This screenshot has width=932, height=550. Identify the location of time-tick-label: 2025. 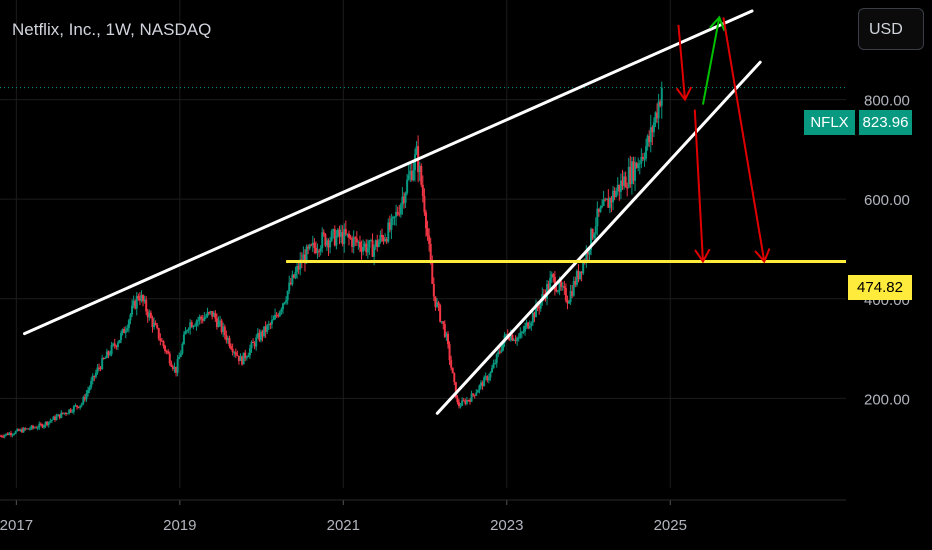
(670, 525).